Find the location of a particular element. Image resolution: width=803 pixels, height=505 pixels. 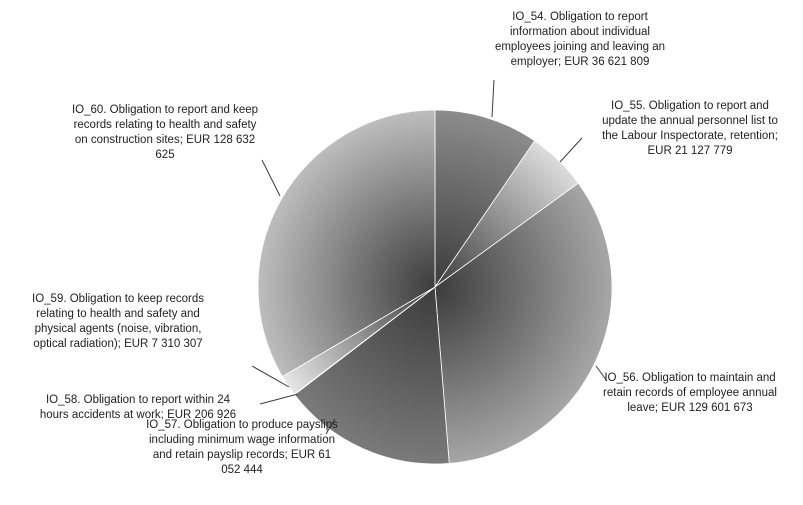

slice-label-line: records relating to health and safety is located at coordinates (165, 125).